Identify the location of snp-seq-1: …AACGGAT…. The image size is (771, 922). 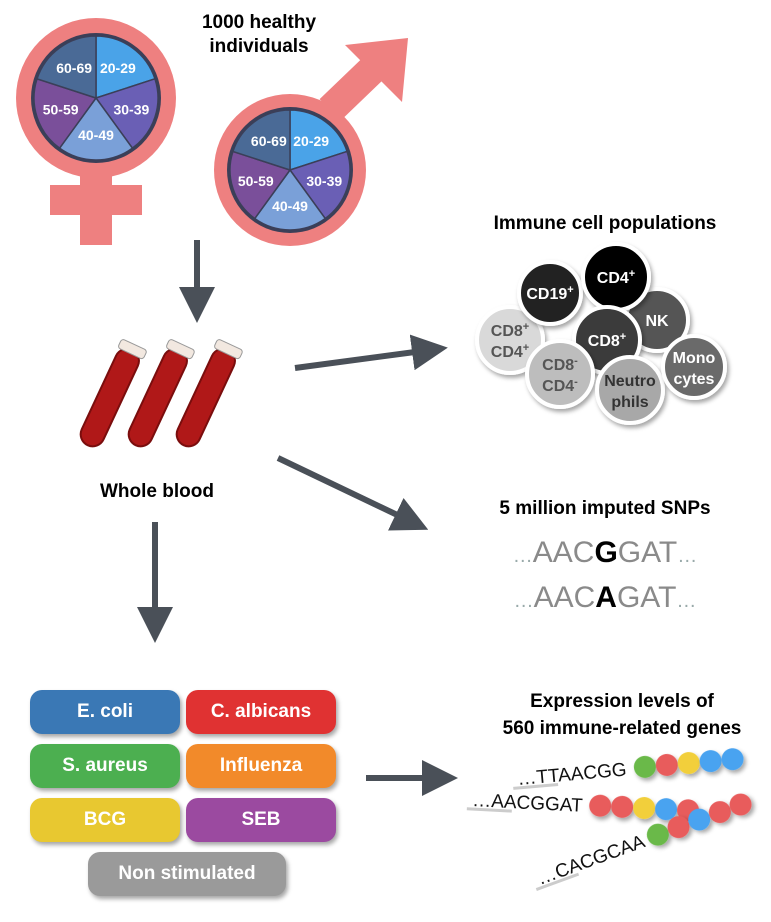
(605, 552).